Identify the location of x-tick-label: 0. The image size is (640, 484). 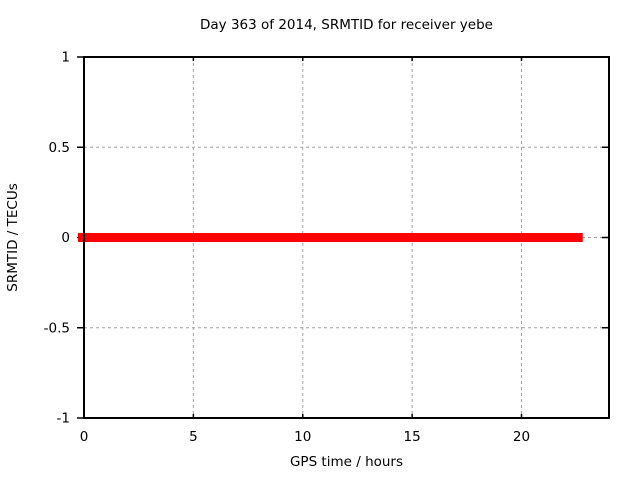
(84, 437).